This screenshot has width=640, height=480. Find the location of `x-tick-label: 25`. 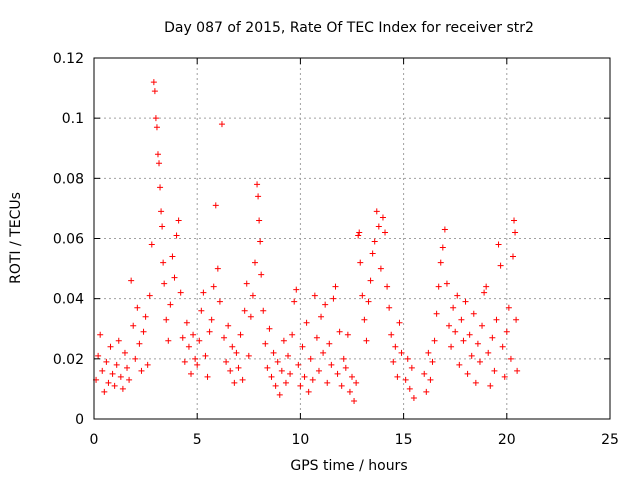

x-tick-label: 25 is located at coordinates (610, 440).